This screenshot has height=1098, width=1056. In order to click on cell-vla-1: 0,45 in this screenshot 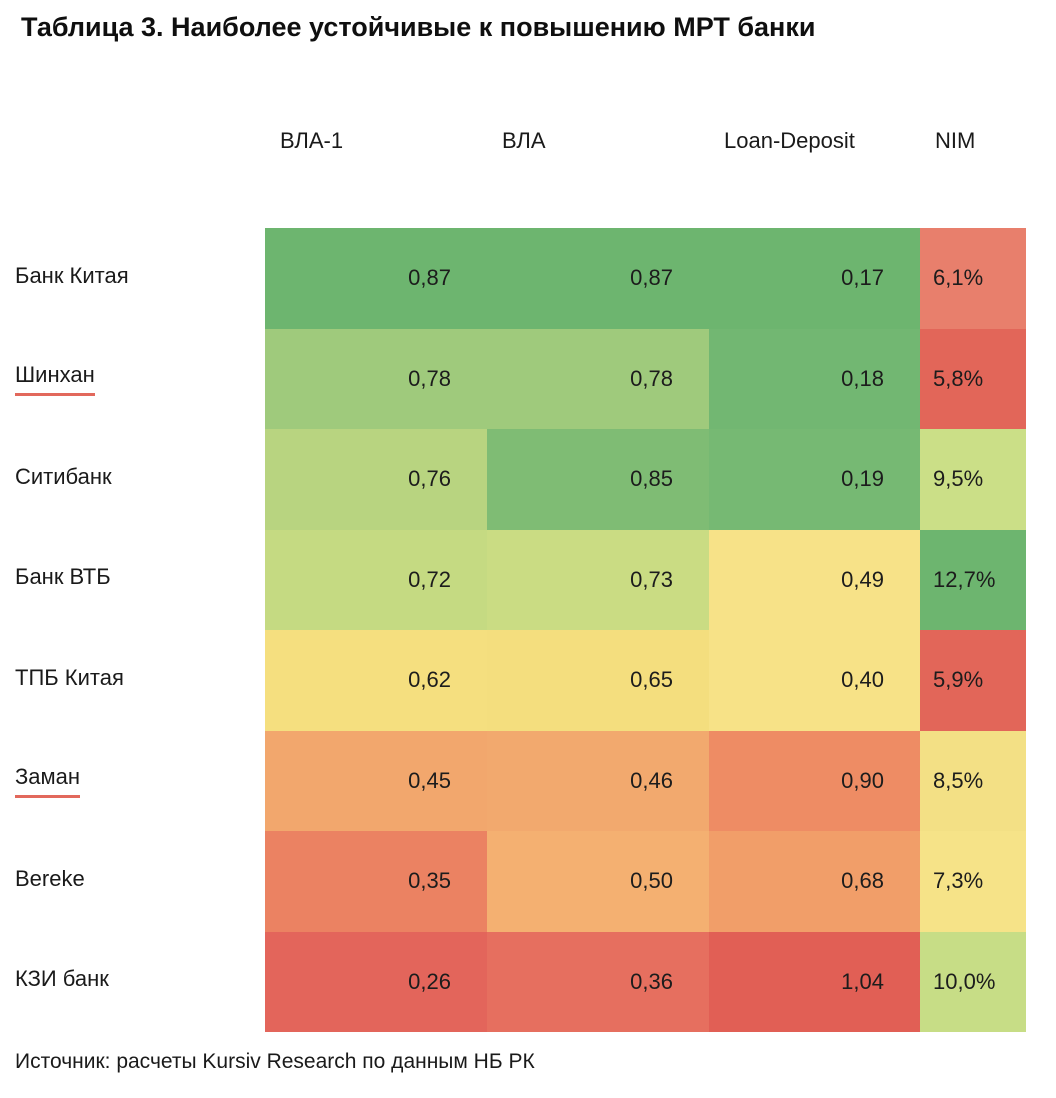, I will do `click(376, 780)`.